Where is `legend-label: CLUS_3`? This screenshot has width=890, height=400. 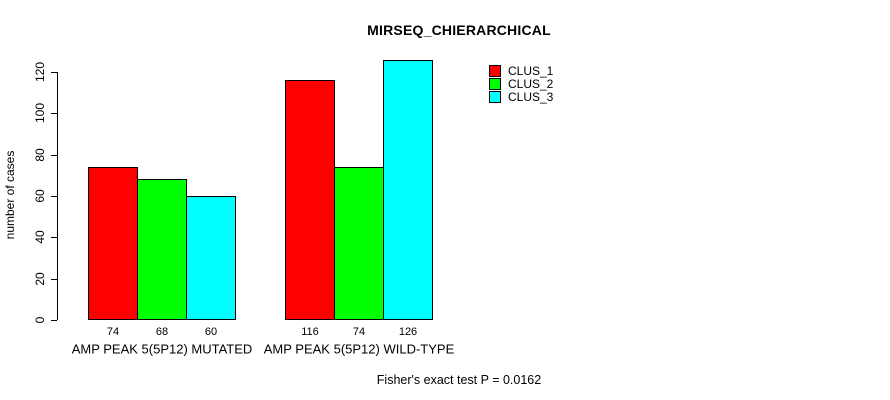 legend-label: CLUS_3 is located at coordinates (531, 97).